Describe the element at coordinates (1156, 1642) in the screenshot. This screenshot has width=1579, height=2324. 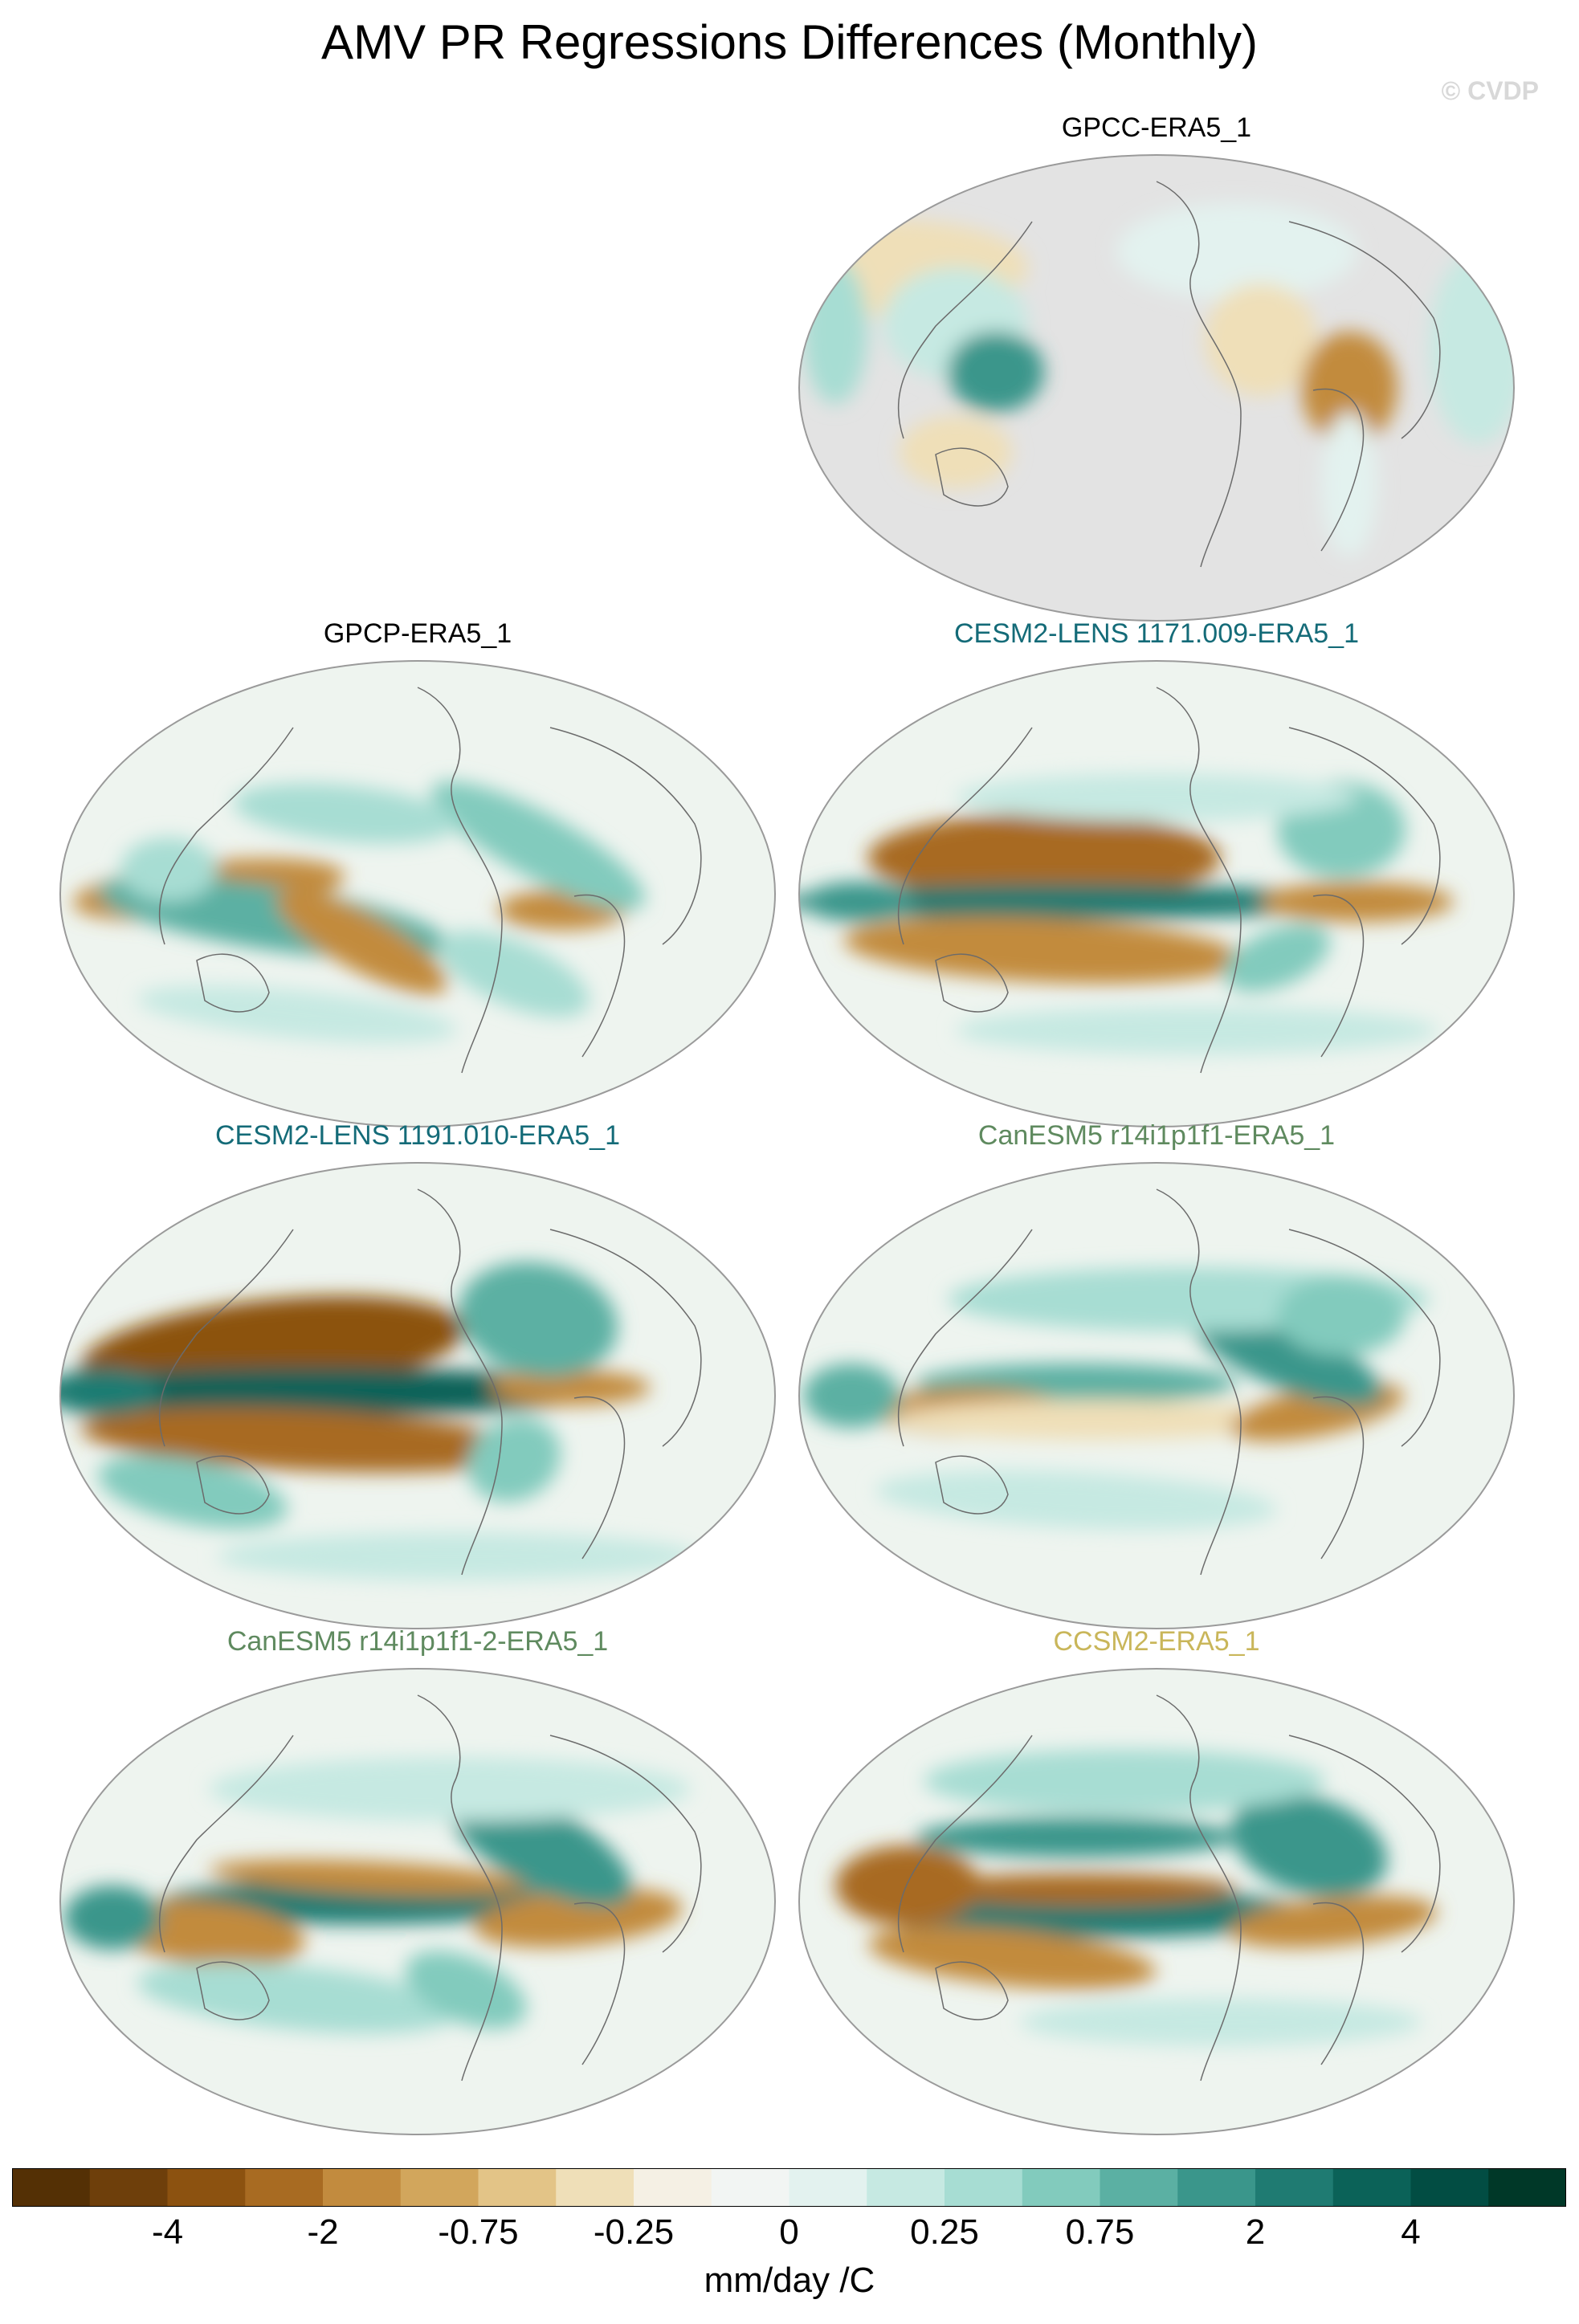
I see `panel-title: CCSM2-ERA5_1` at that location.